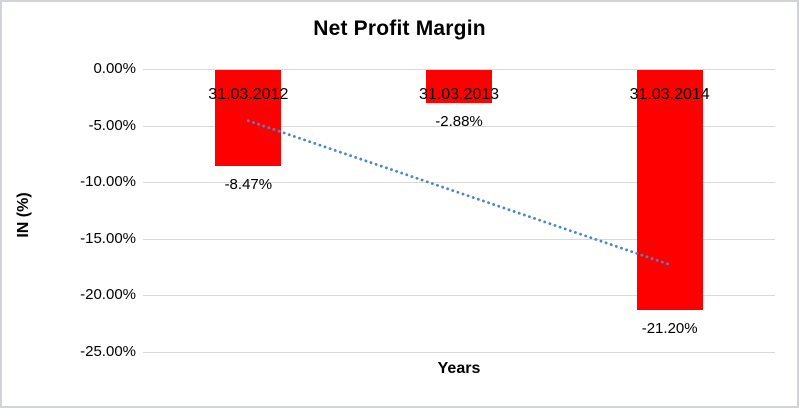  Describe the element at coordinates (112, 125) in the screenshot. I see `y-tick-label: -5.00%` at that location.